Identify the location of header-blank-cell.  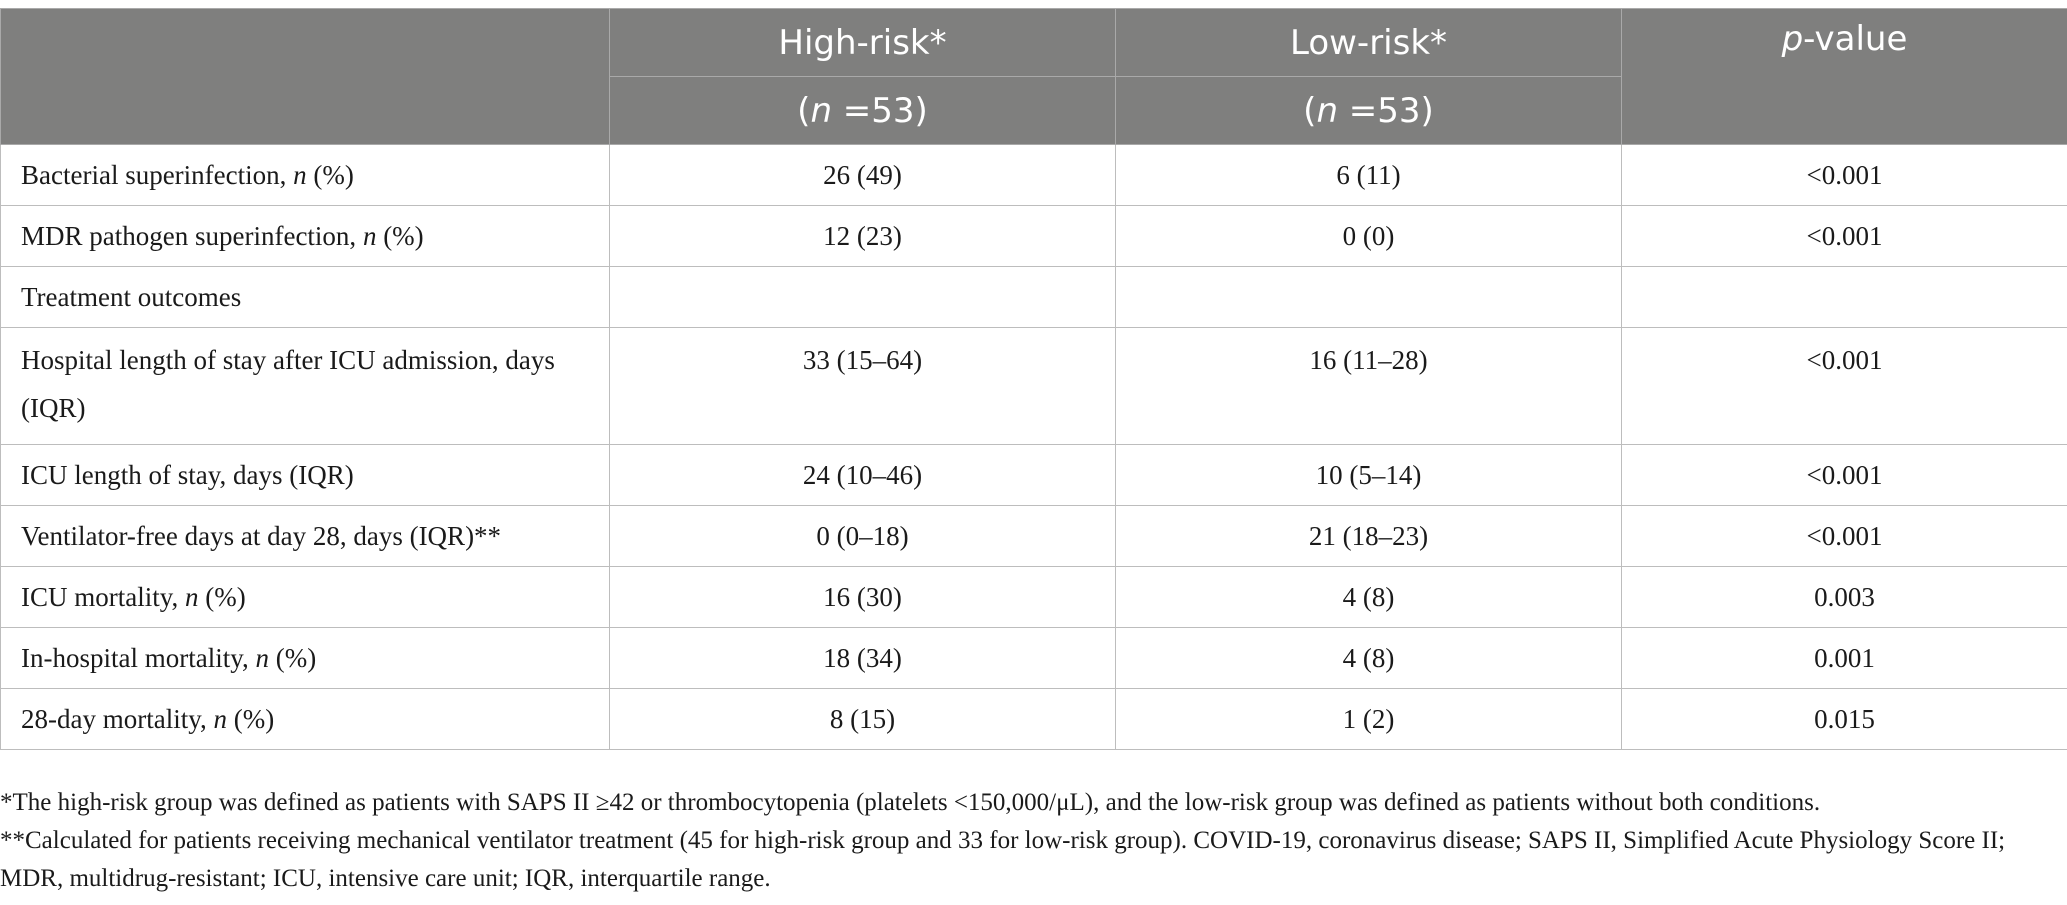
(305, 76).